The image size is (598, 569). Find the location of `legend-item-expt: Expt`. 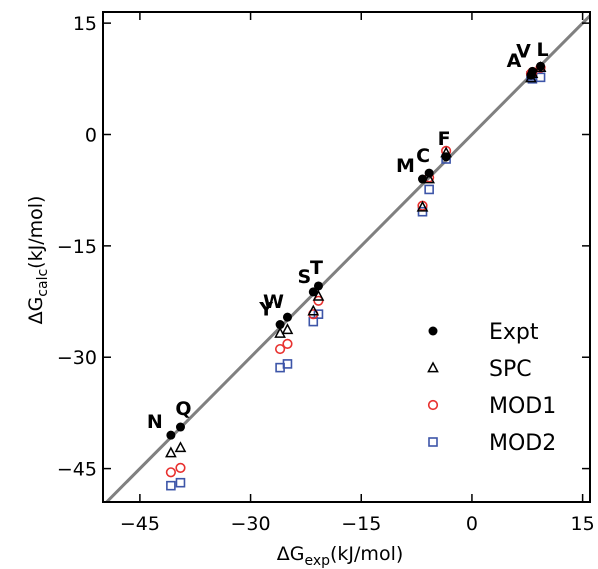

legend-item-expt: Expt is located at coordinates (483, 332).